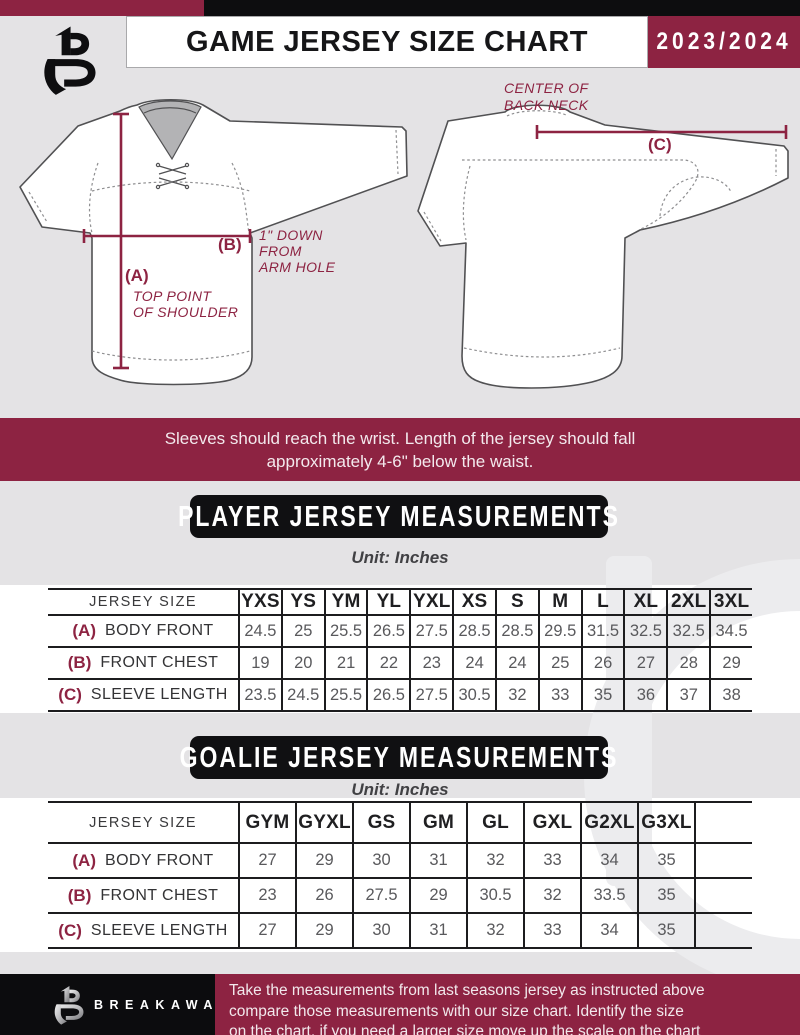 Image resolution: width=800 pixels, height=1035 pixels. I want to click on size-col-header: M, so click(559, 602).